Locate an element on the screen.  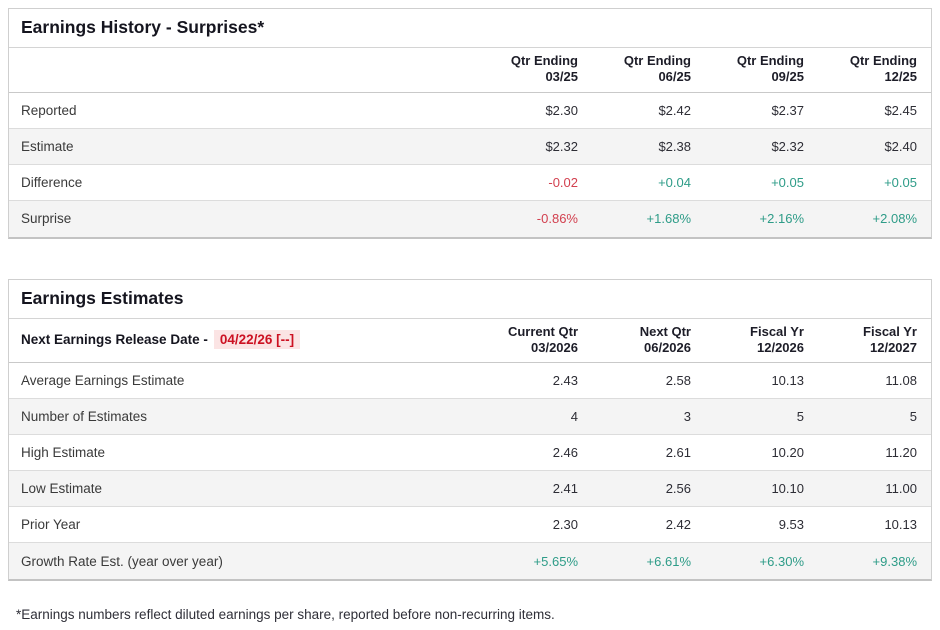
cell-value: $2.42 is located at coordinates (674, 110).